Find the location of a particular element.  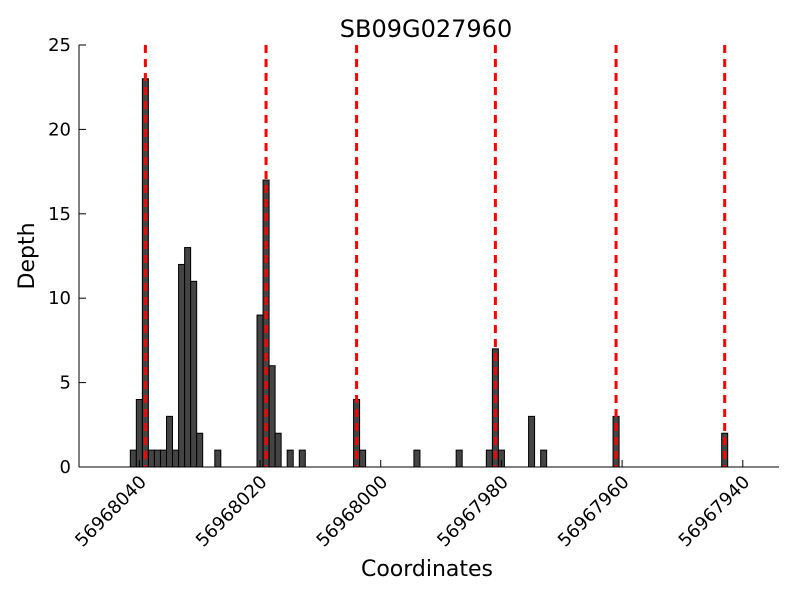

x-tick-label-5: 56967940 is located at coordinates (715, 512).